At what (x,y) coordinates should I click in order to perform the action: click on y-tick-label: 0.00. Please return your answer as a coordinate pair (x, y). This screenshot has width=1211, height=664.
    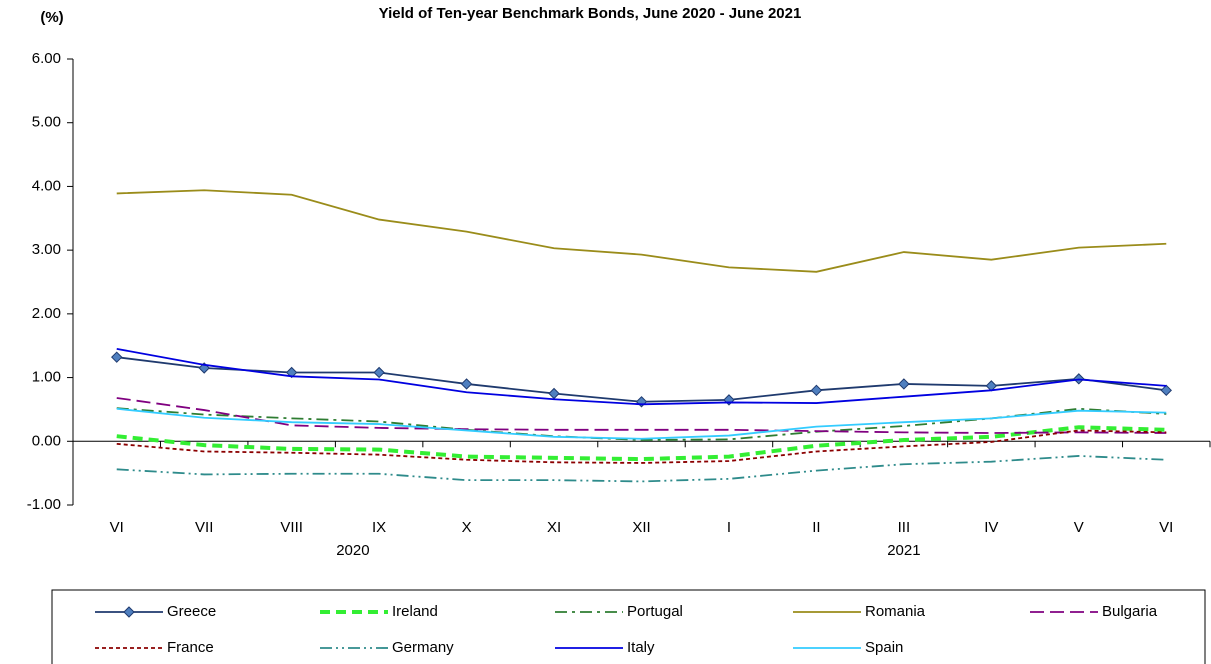
    Looking at the image, I should click on (46, 440).